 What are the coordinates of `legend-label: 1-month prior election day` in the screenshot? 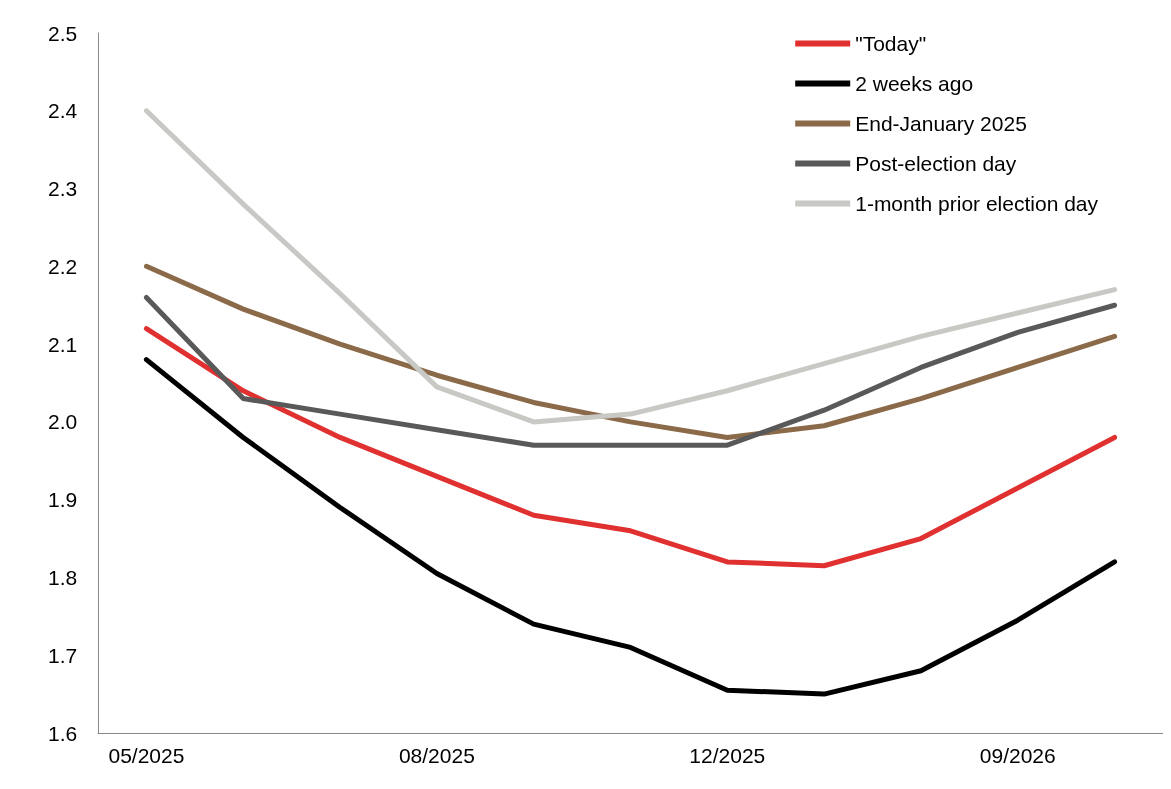 It's located at (977, 203).